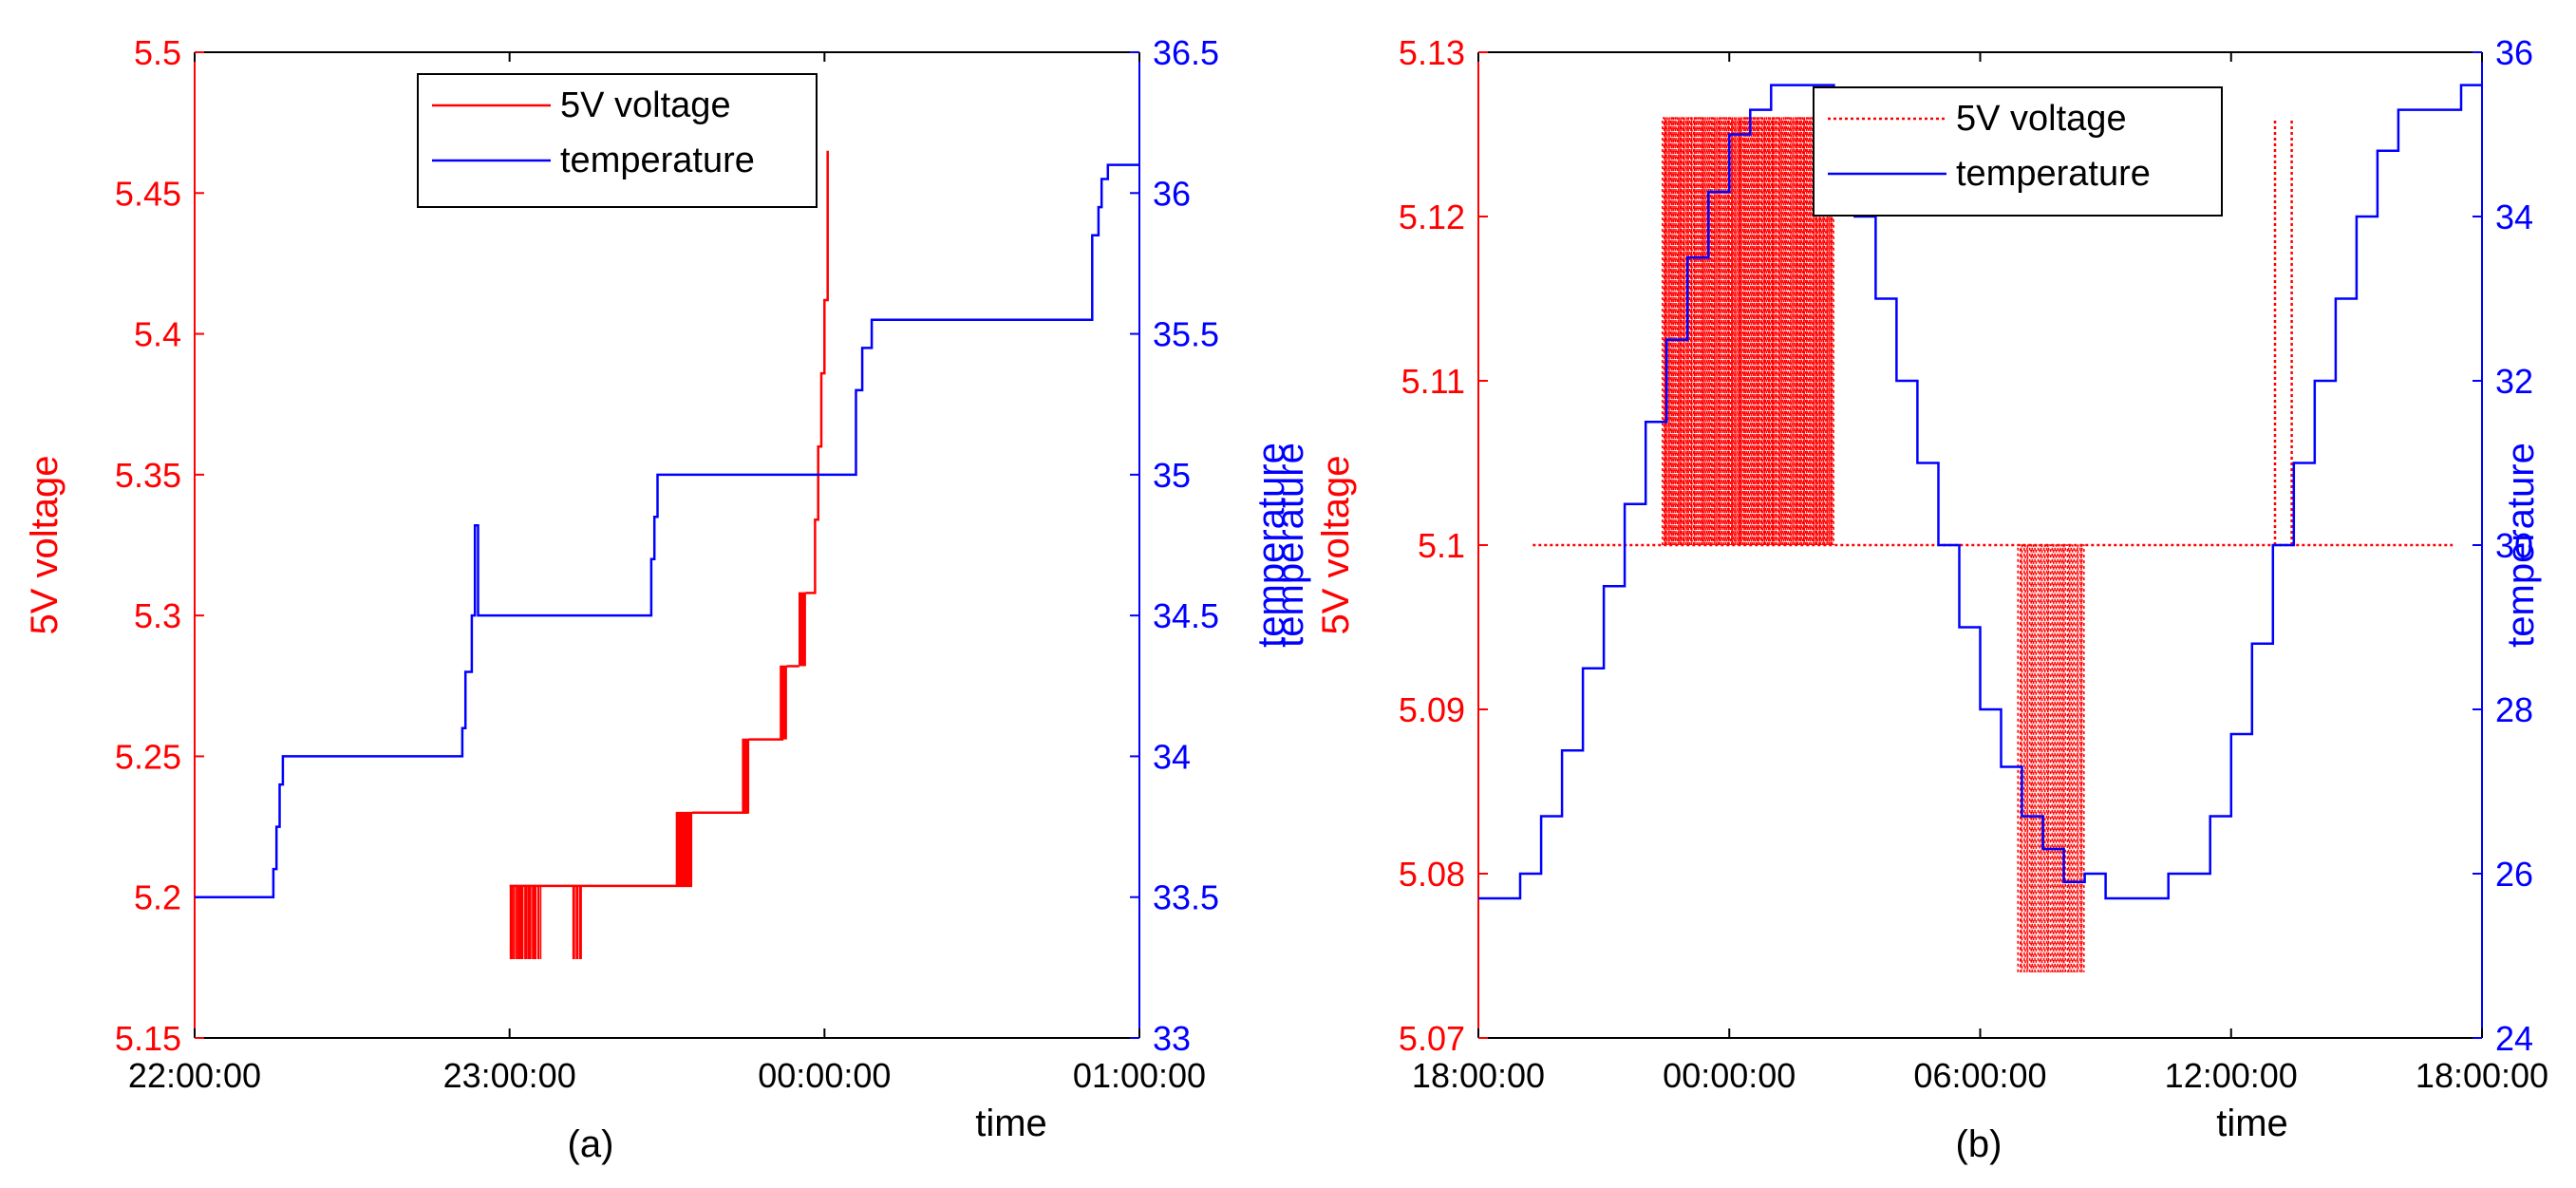  Describe the element at coordinates (194, 1075) in the screenshot. I see `x-tick-label: 22:00:00` at that location.